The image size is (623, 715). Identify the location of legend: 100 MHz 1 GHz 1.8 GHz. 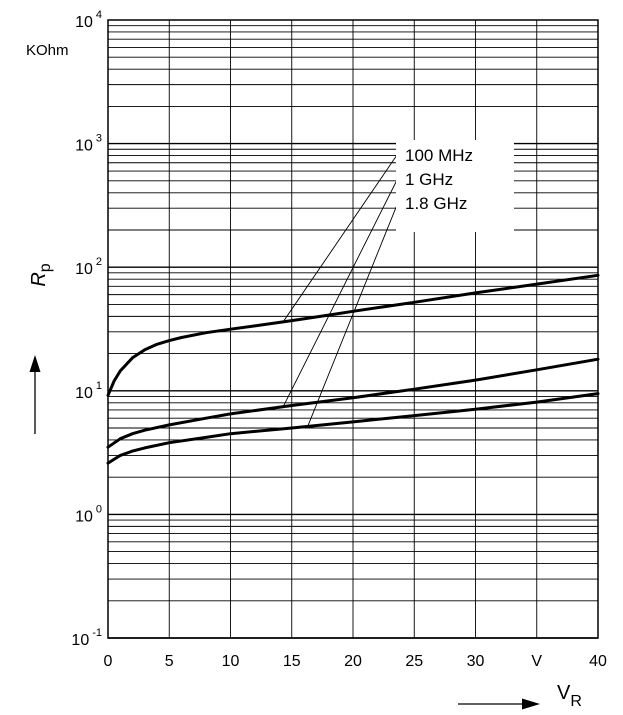
(439, 179).